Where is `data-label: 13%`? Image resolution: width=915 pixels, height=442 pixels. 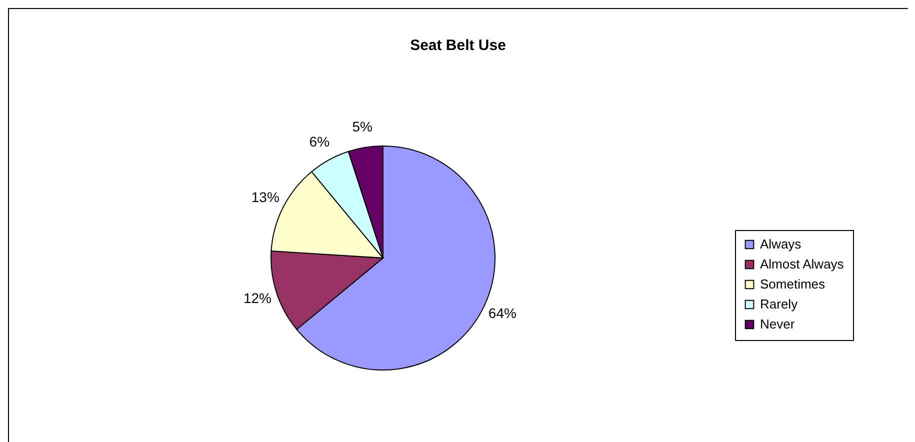 data-label: 13% is located at coordinates (265, 197).